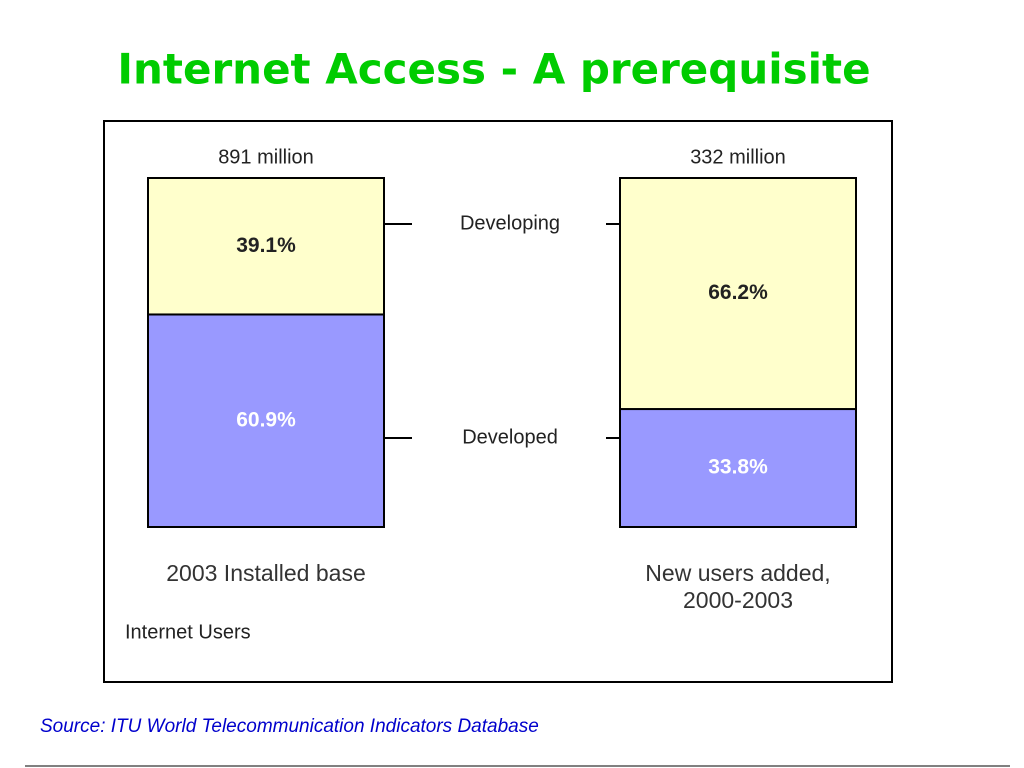  I want to click on category-label-box: 2003 Installed base, so click(266, 573).